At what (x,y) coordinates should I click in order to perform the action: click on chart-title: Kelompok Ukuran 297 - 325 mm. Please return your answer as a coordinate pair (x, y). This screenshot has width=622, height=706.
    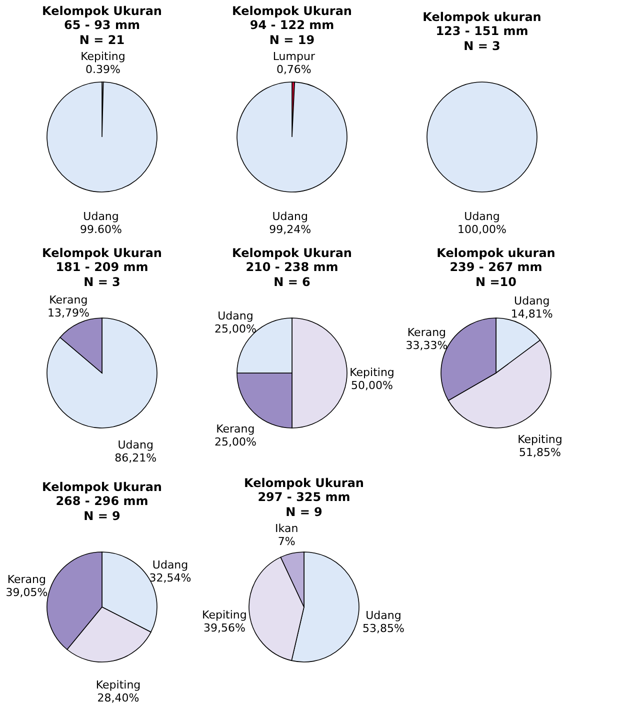
    Looking at the image, I should click on (304, 490).